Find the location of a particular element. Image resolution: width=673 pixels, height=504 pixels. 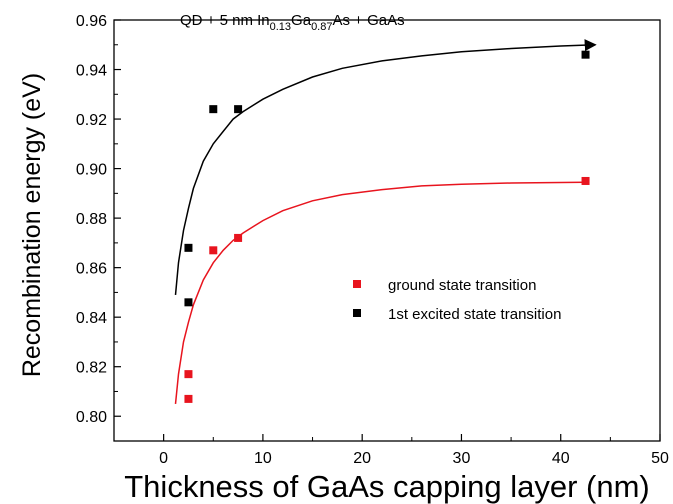

y-tick-label: 0.90 is located at coordinates (91, 170).